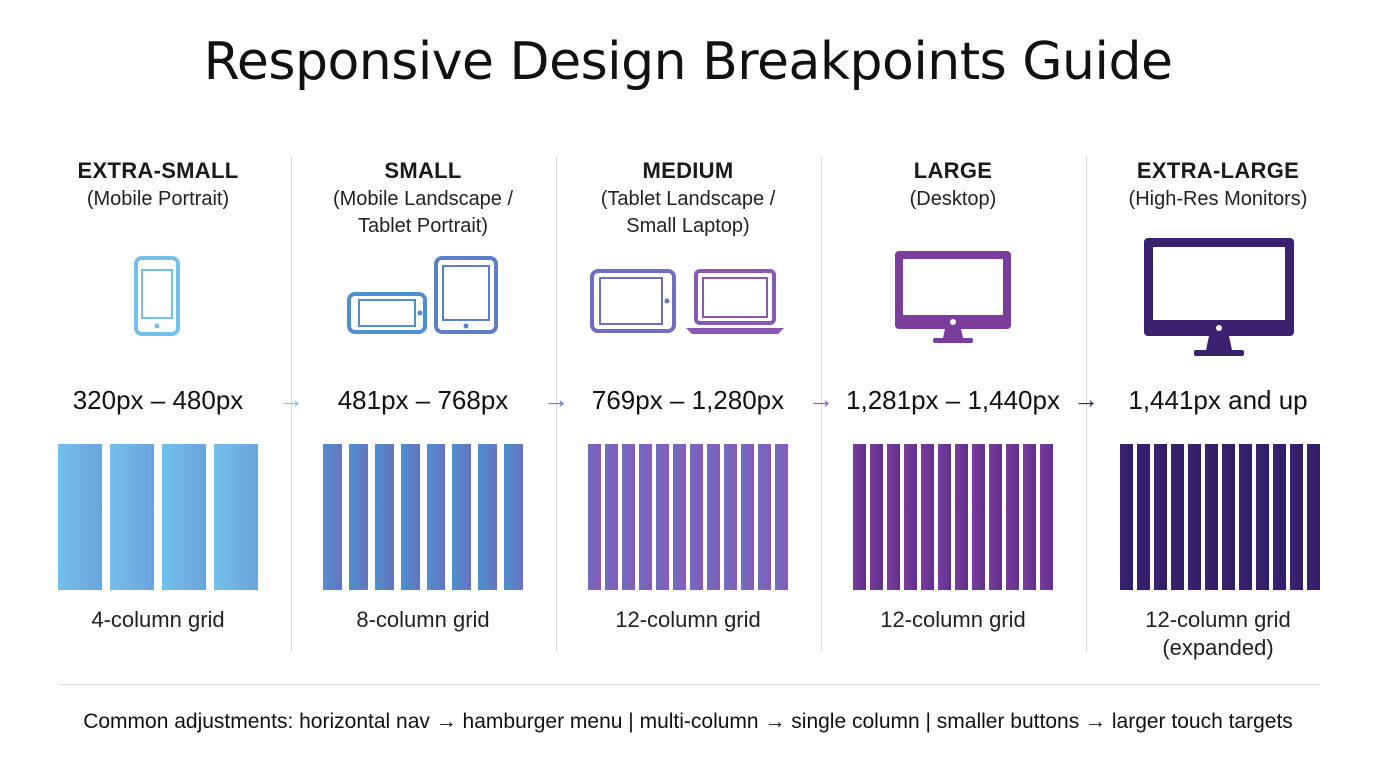 The height and width of the screenshot is (768, 1376). I want to click on breakpoint-range: 320px – 480px, so click(158, 400).